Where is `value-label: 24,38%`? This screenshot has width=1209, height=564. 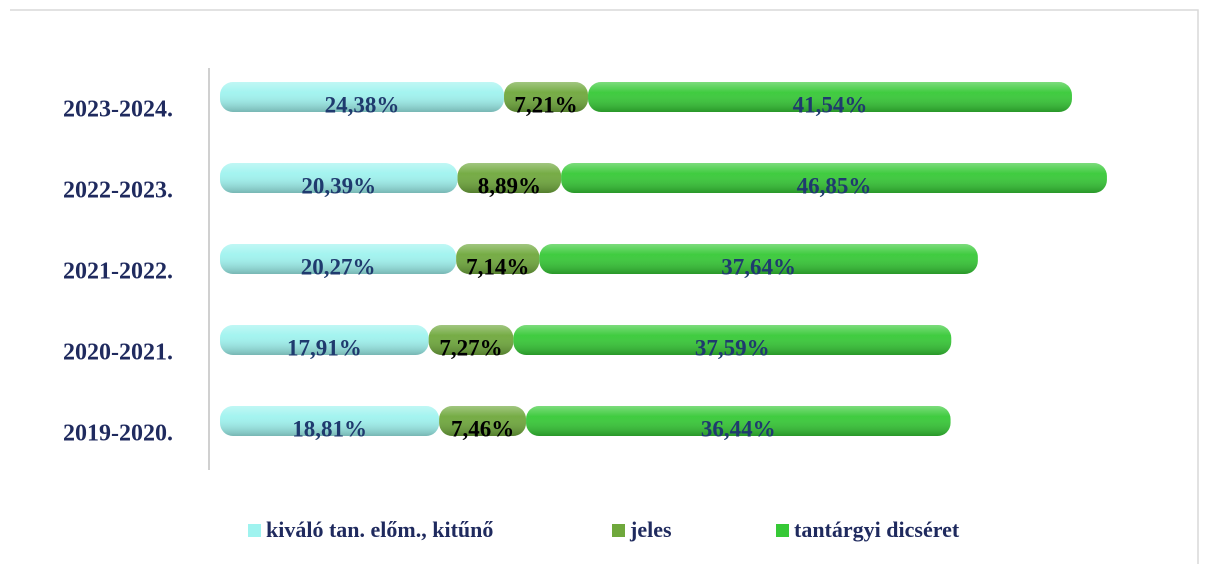
value-label: 24,38% is located at coordinates (362, 104).